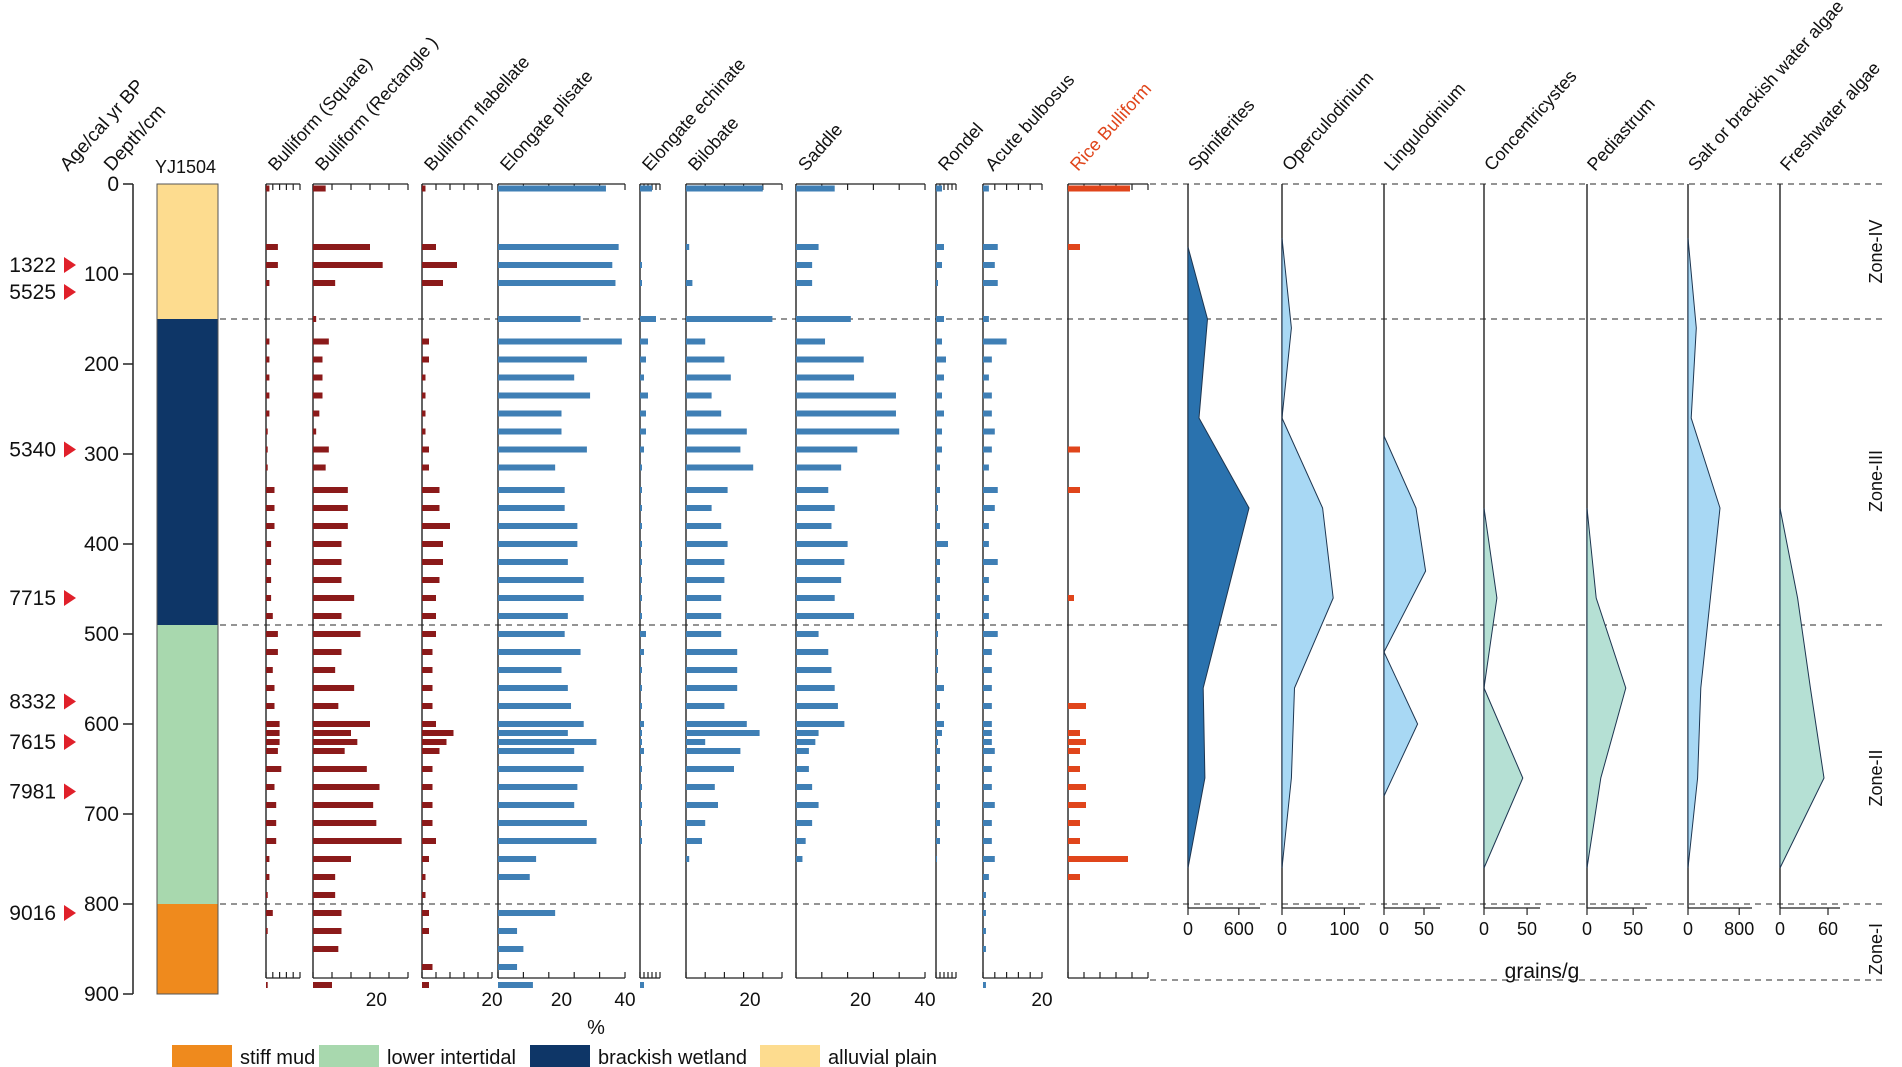  I want to click on depth-tick-label: 900, so click(101, 994).